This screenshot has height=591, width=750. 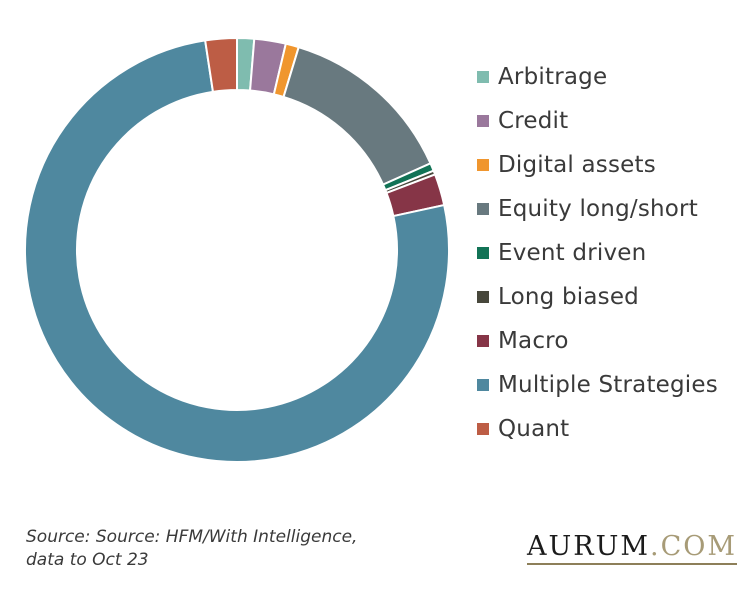 What do you see at coordinates (597, 121) in the screenshot?
I see `legend-item-credit: Credit` at bounding box center [597, 121].